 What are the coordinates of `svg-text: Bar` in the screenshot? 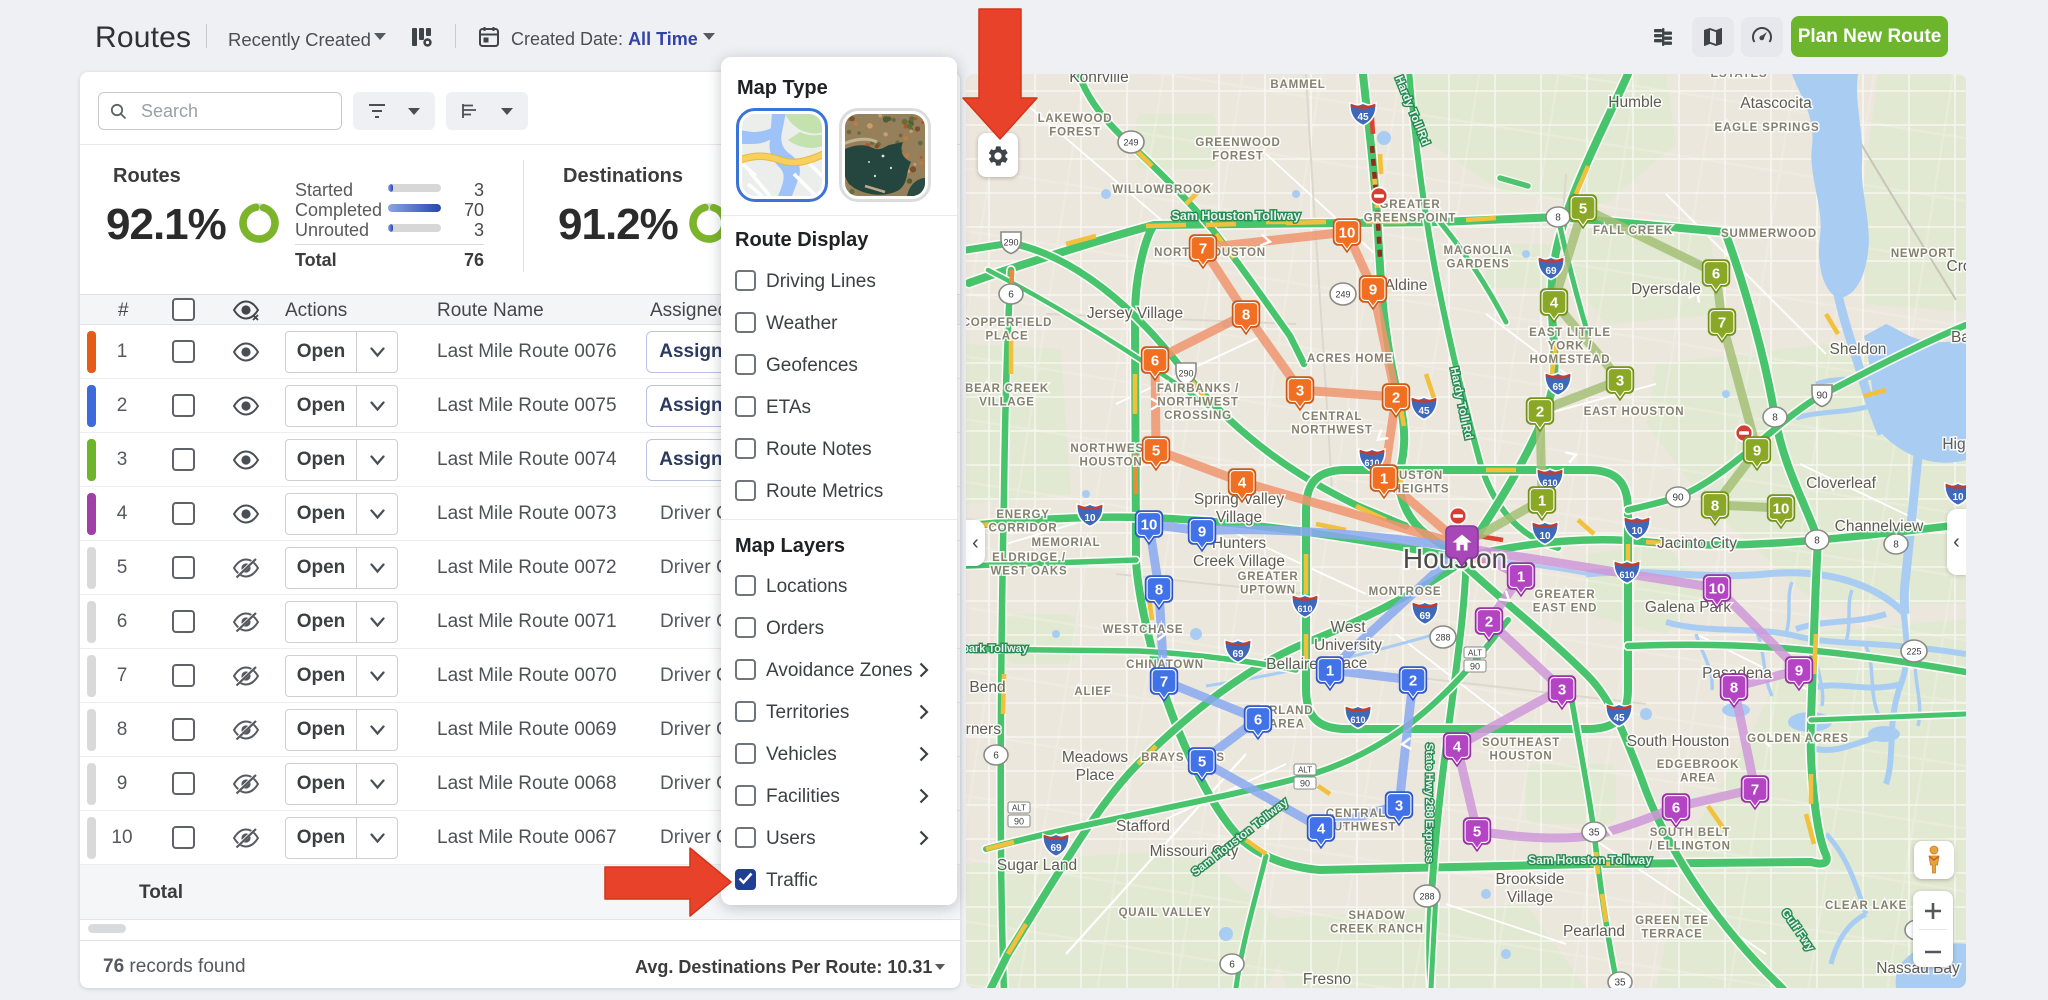 It's located at (1958, 337).